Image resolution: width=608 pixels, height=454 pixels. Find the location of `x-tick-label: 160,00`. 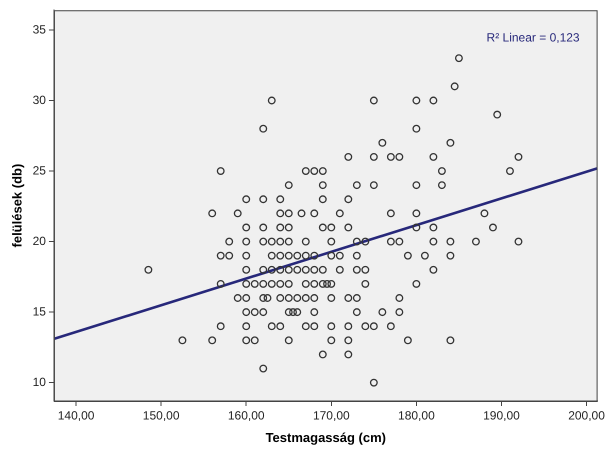

x-tick-label: 160,00 is located at coordinates (246, 415).